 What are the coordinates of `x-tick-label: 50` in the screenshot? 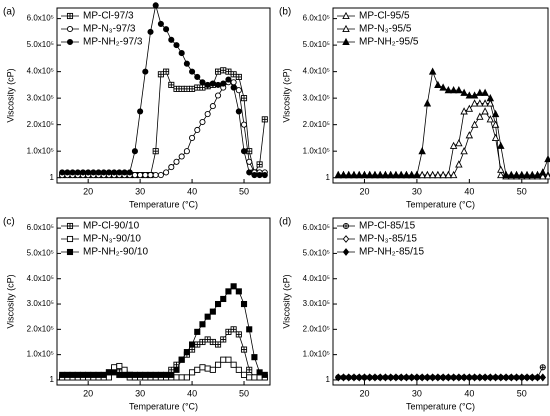 It's located at (244, 191).